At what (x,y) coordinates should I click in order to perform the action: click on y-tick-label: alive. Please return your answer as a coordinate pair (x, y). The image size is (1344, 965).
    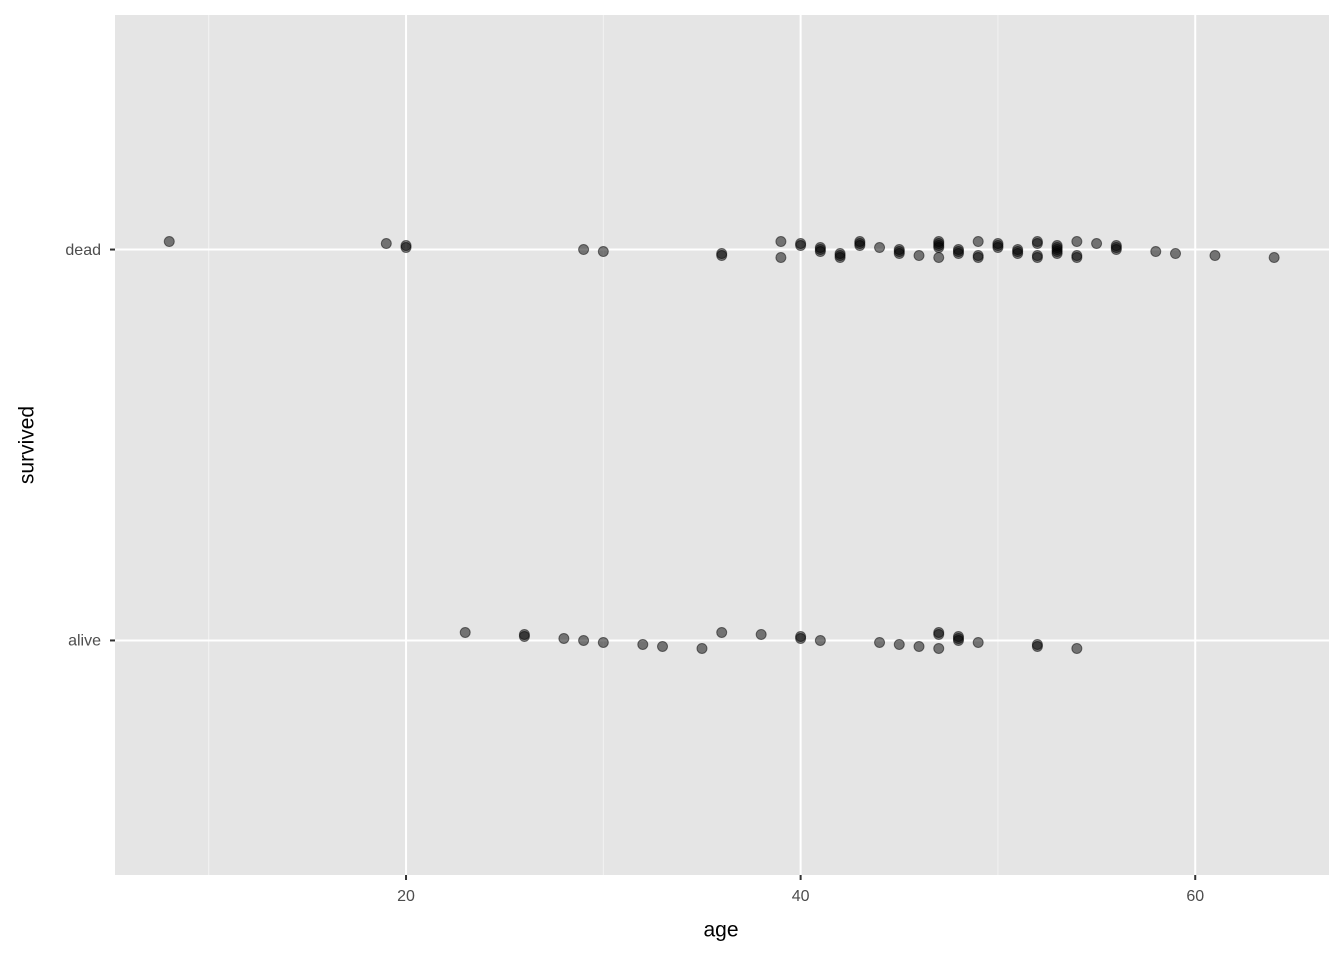
    Looking at the image, I should click on (84, 641).